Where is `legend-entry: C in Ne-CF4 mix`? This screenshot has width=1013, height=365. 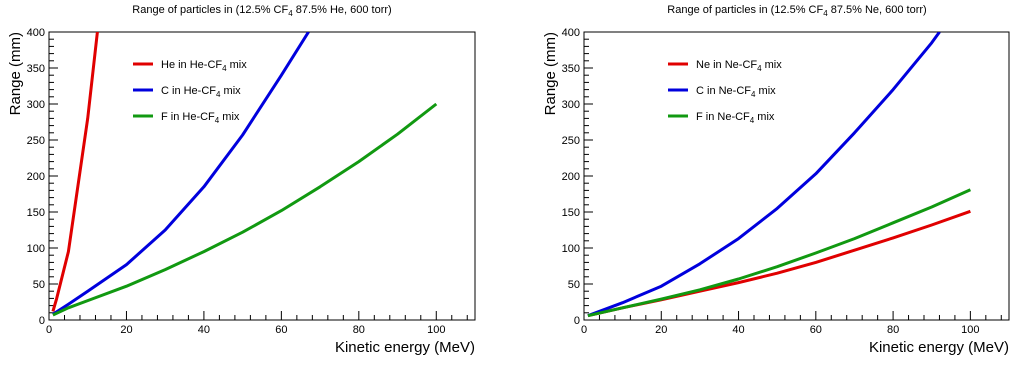
legend-entry: C in Ne-CF4 mix is located at coordinates (736, 92).